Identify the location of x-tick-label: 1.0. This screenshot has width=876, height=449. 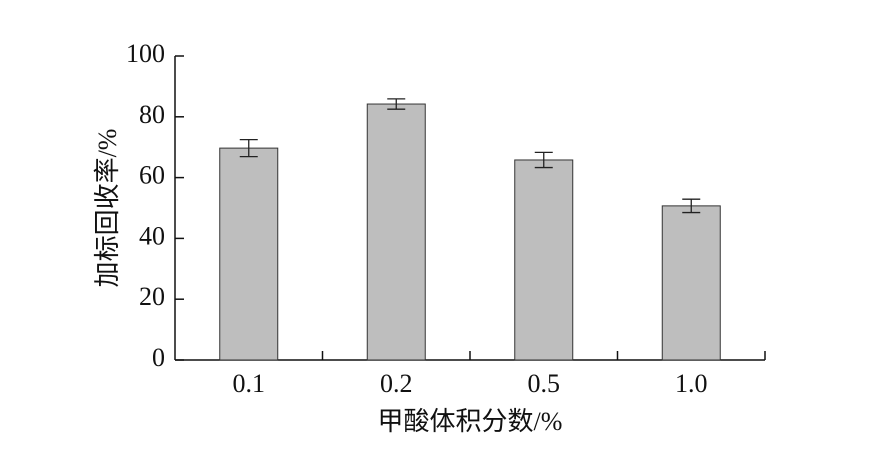
(691, 383).